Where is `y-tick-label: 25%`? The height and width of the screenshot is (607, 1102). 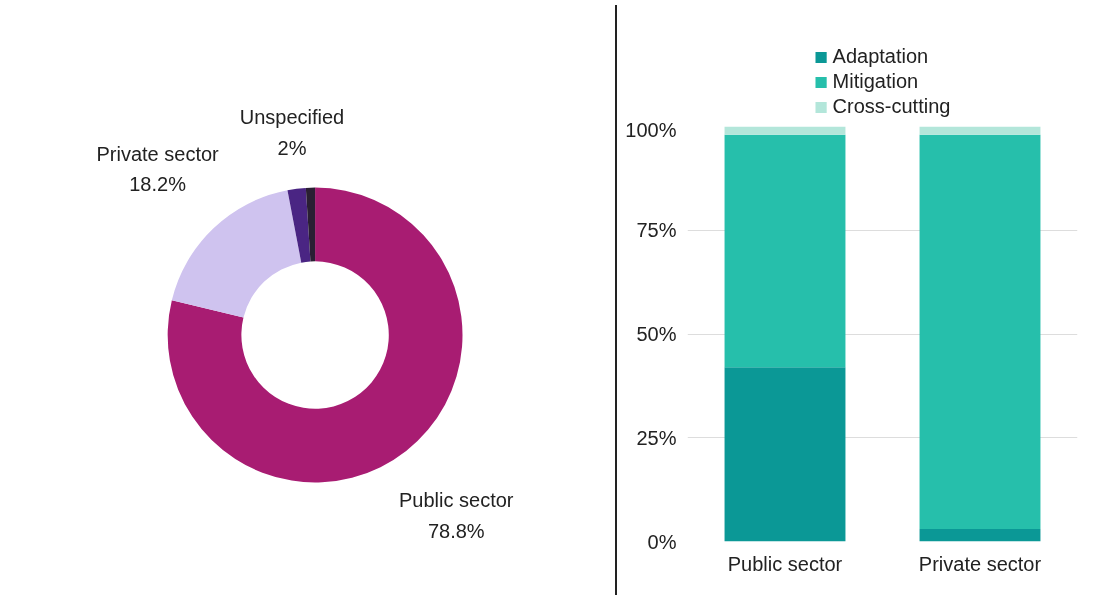 y-tick-label: 25% is located at coordinates (656, 437).